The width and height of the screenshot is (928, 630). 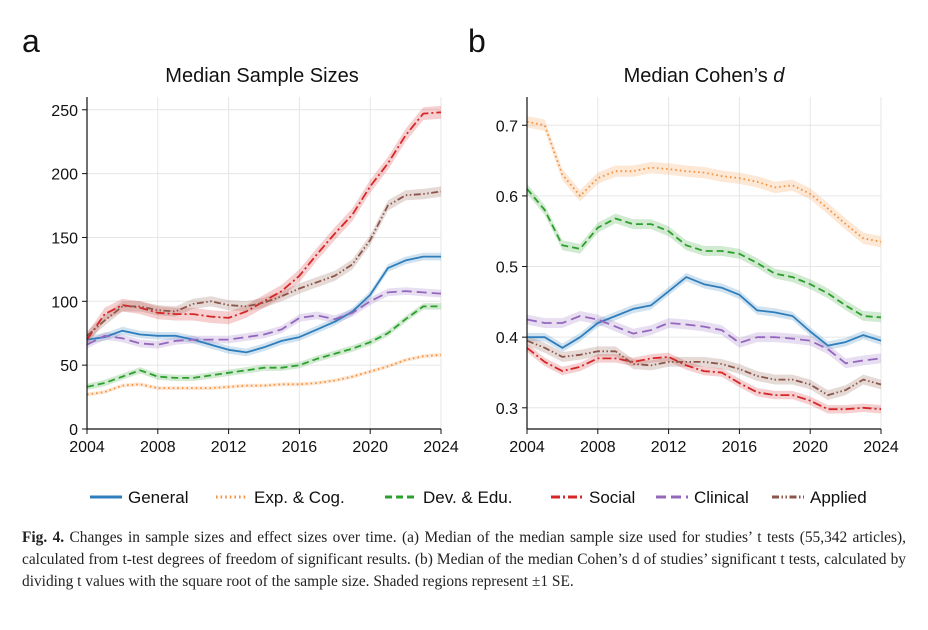 What do you see at coordinates (507, 409) in the screenshot?
I see `y-tick-label: 0.3` at bounding box center [507, 409].